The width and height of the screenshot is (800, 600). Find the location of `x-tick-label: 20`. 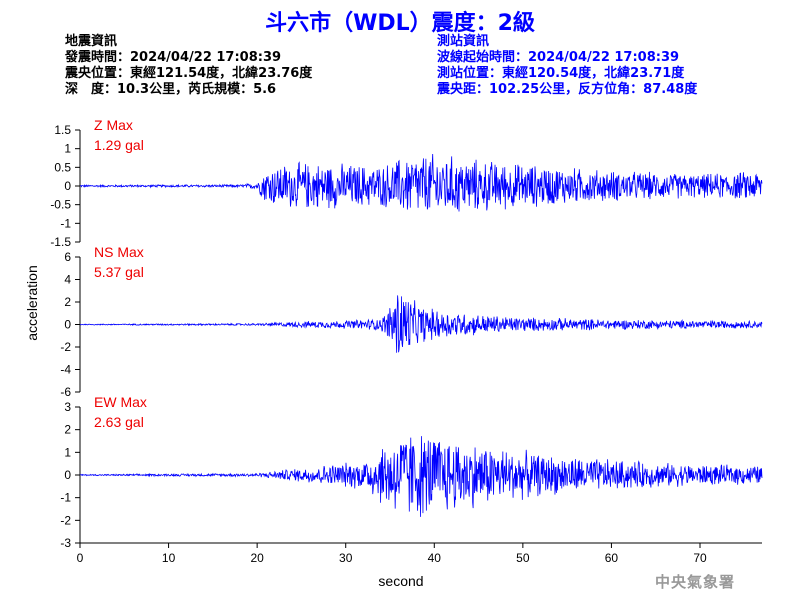

x-tick-label: 20 is located at coordinates (257, 558).